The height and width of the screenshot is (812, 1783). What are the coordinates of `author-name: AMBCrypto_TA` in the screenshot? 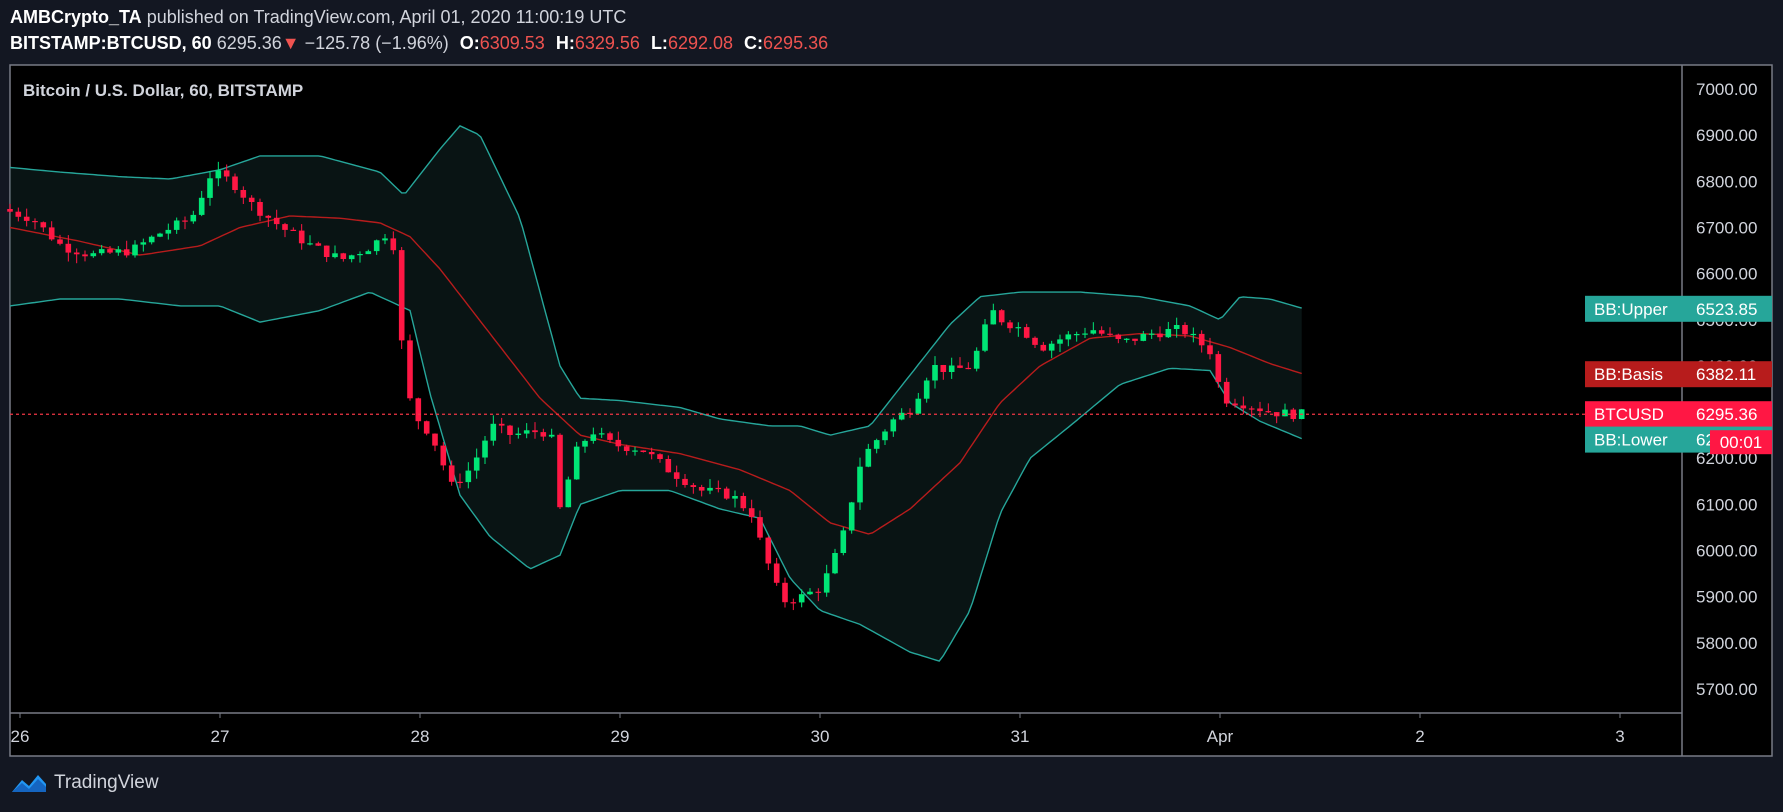 It's located at (76, 17).